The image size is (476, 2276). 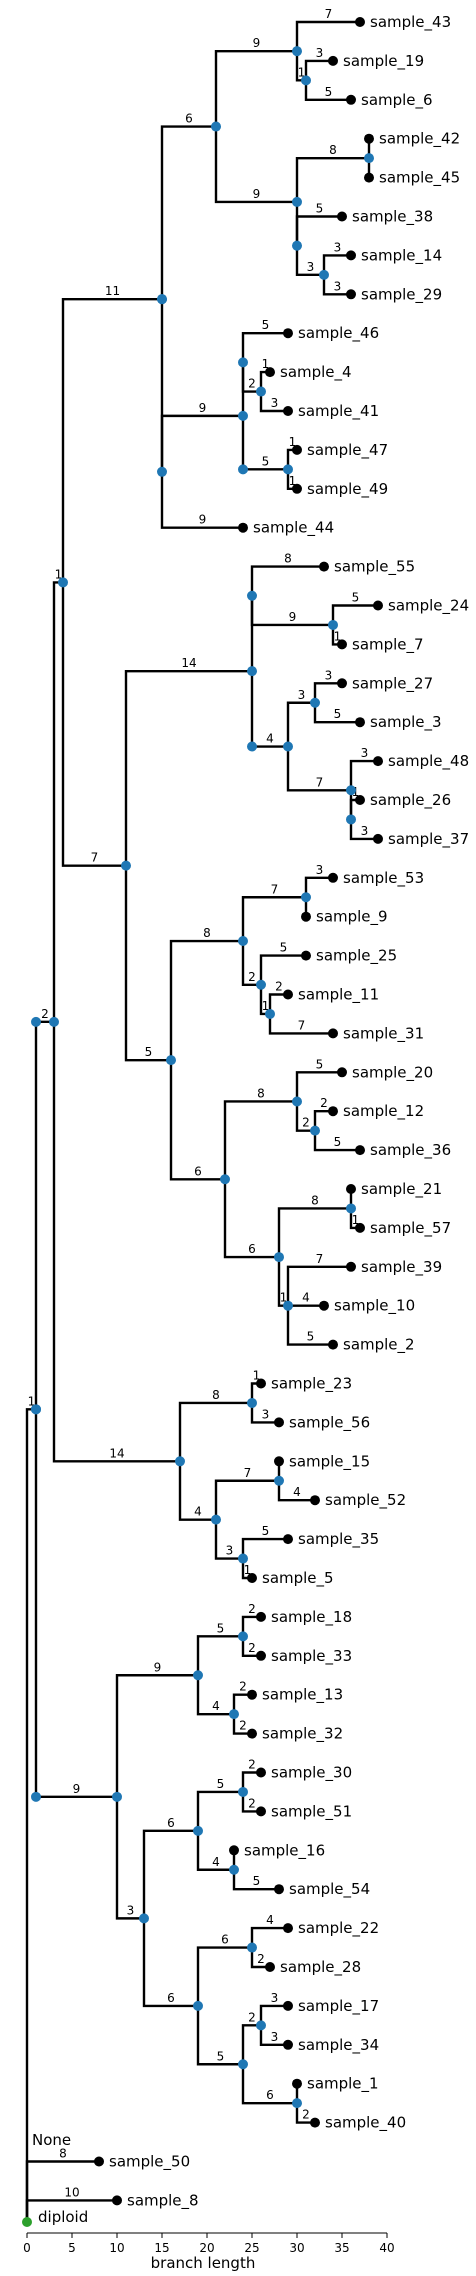 I want to click on leaf-label-sample-34: sample_34, so click(x=338, y=2045).